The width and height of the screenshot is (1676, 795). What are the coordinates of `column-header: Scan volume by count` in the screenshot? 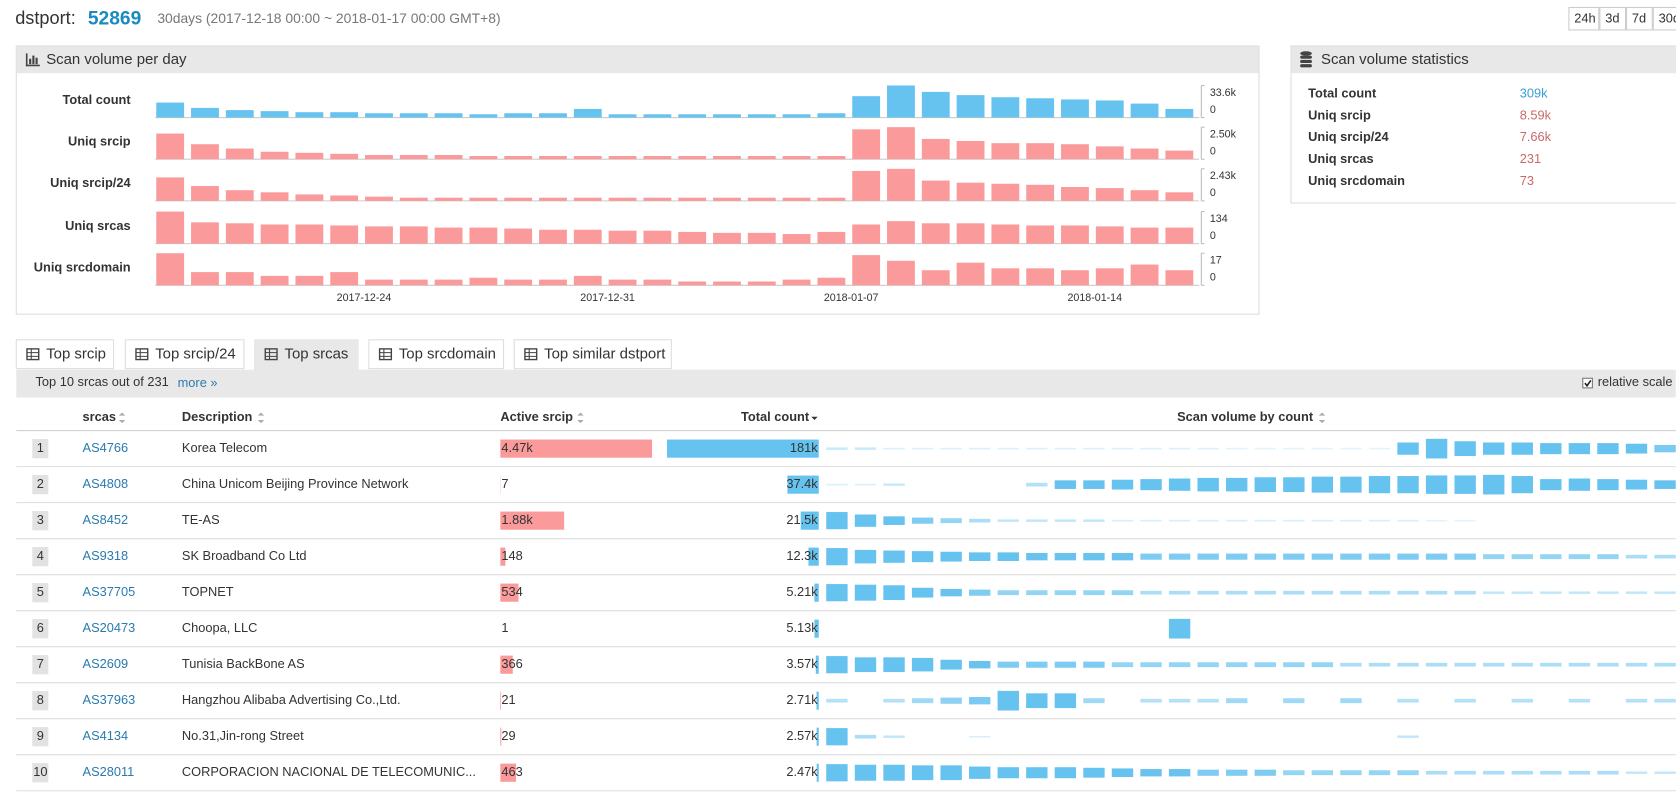 It's located at (1245, 416).